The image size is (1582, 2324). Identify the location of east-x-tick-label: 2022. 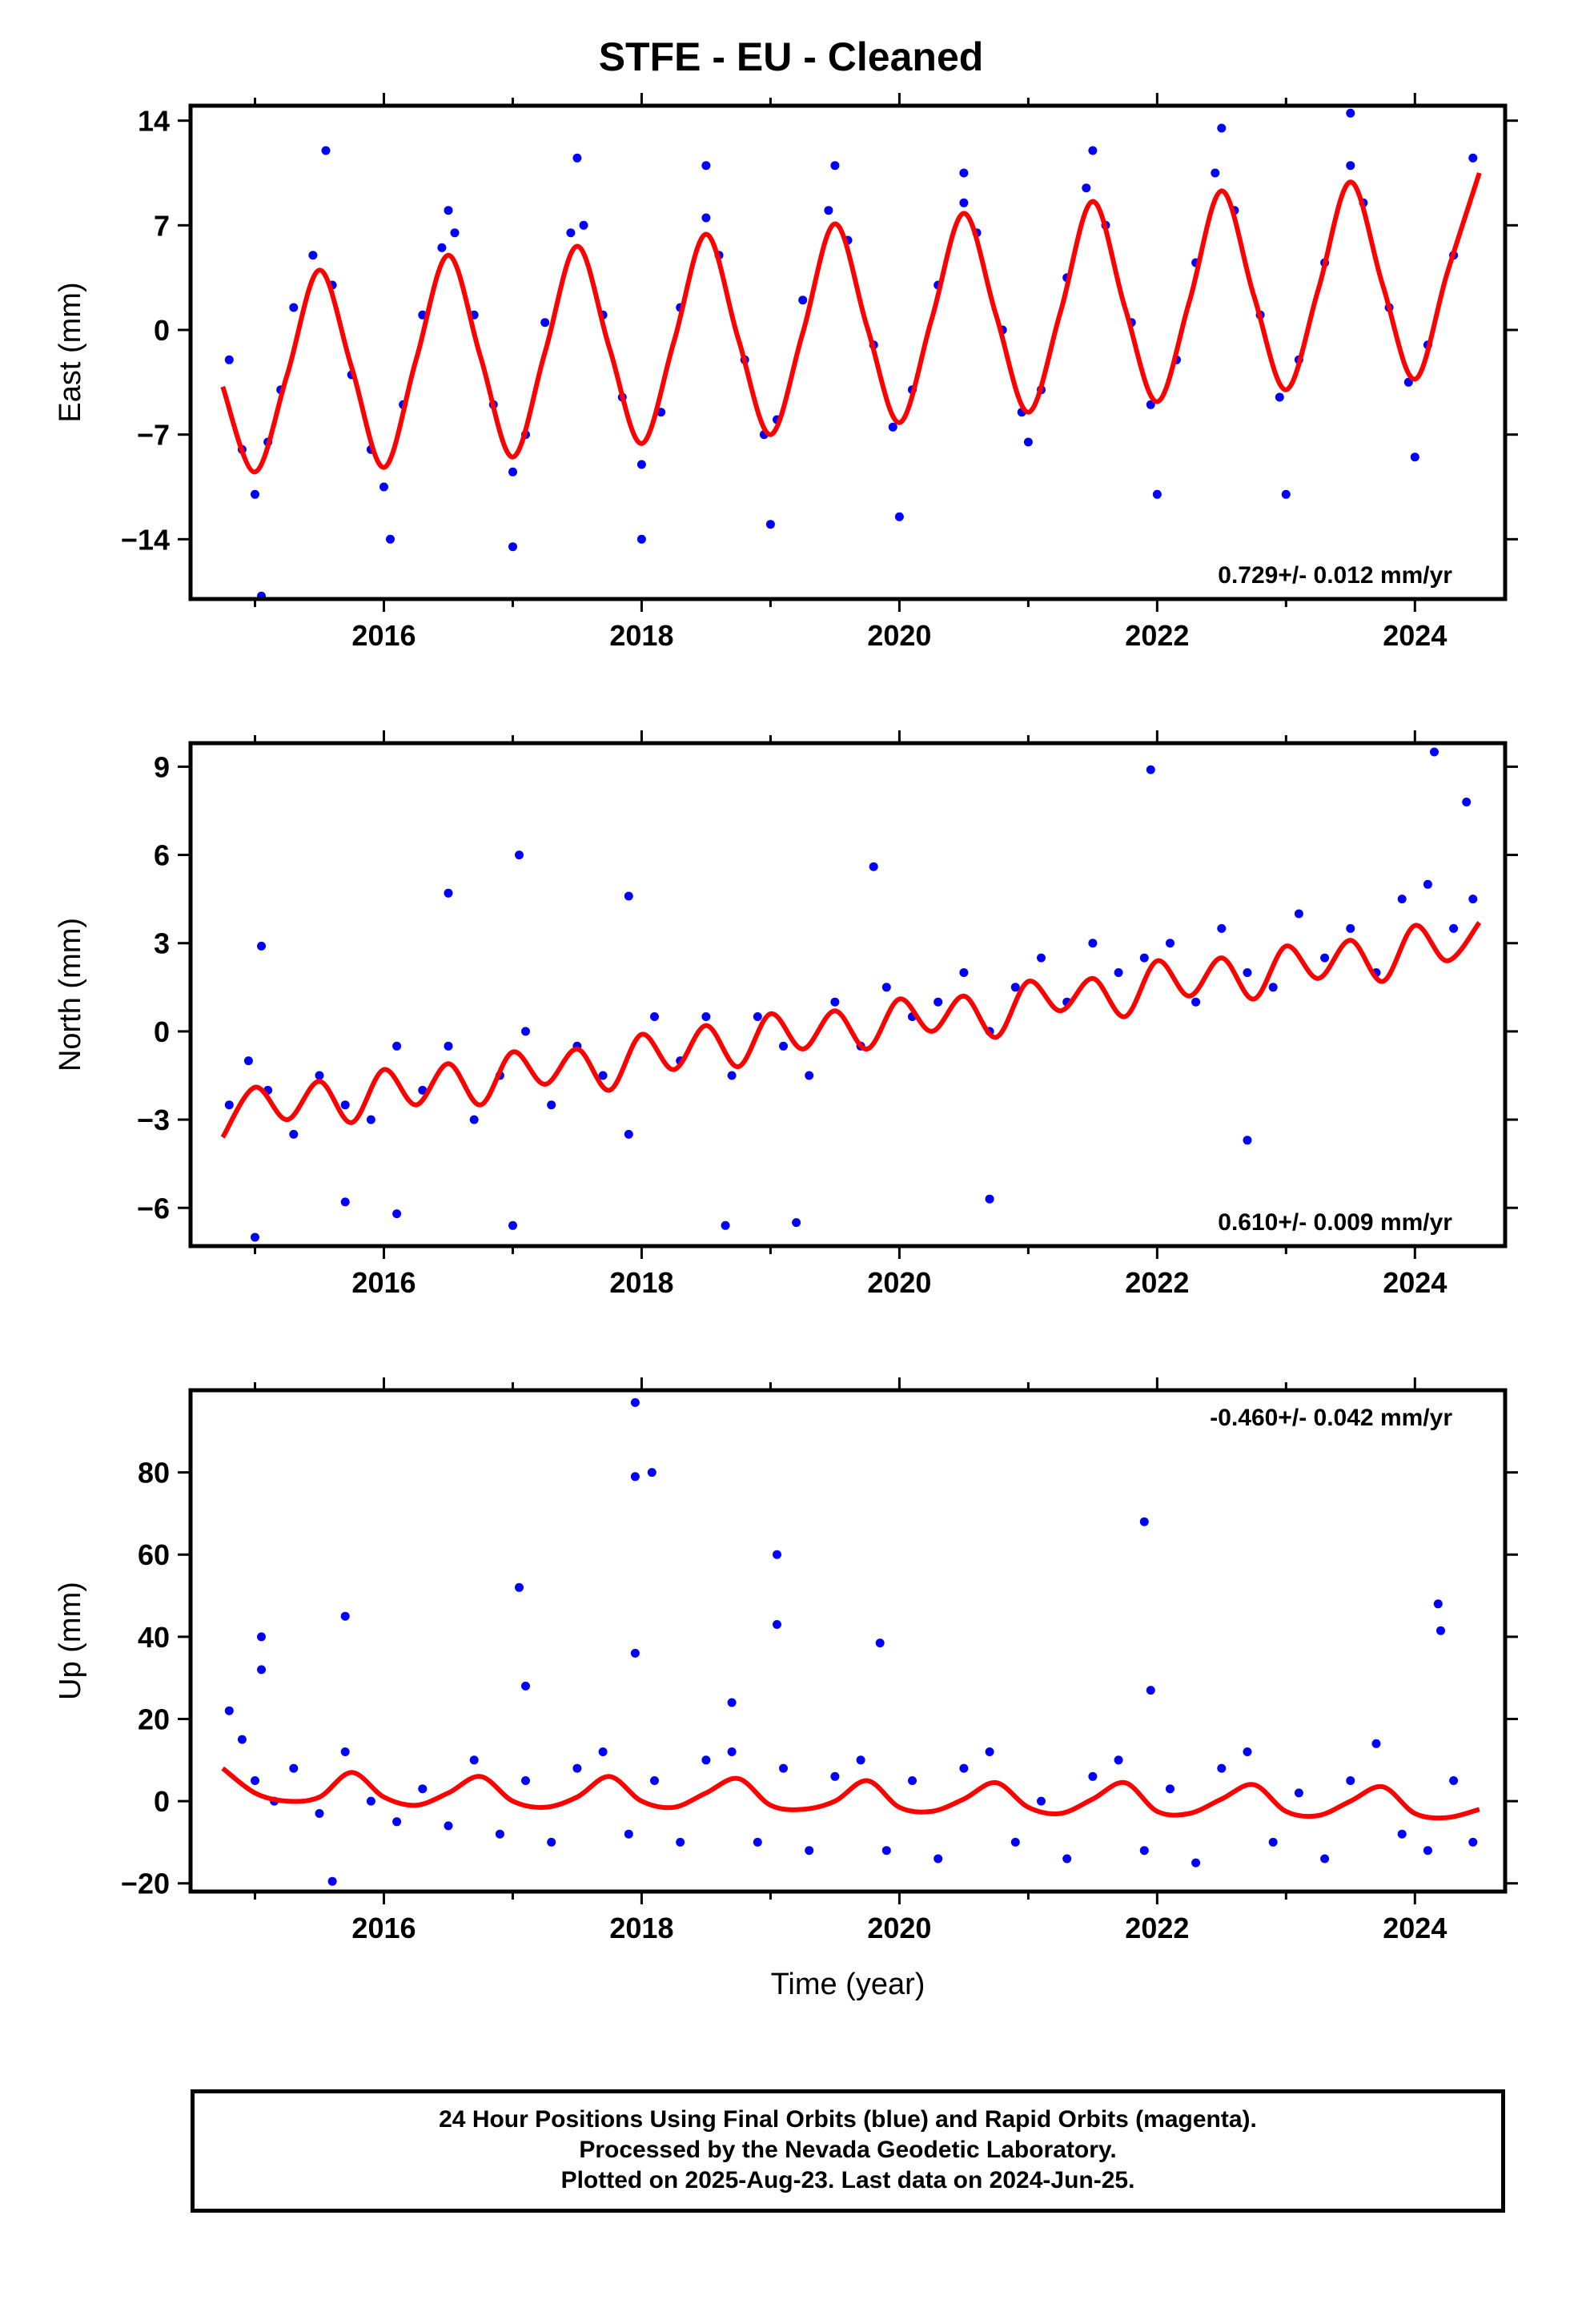
(1157, 635).